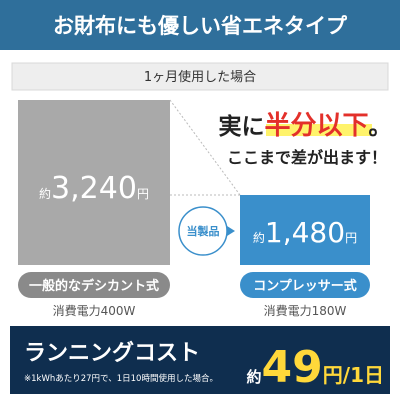 The width and height of the screenshot is (400, 404). I want to click on headline-sub: ここまで差が出ます！, so click(307, 157).